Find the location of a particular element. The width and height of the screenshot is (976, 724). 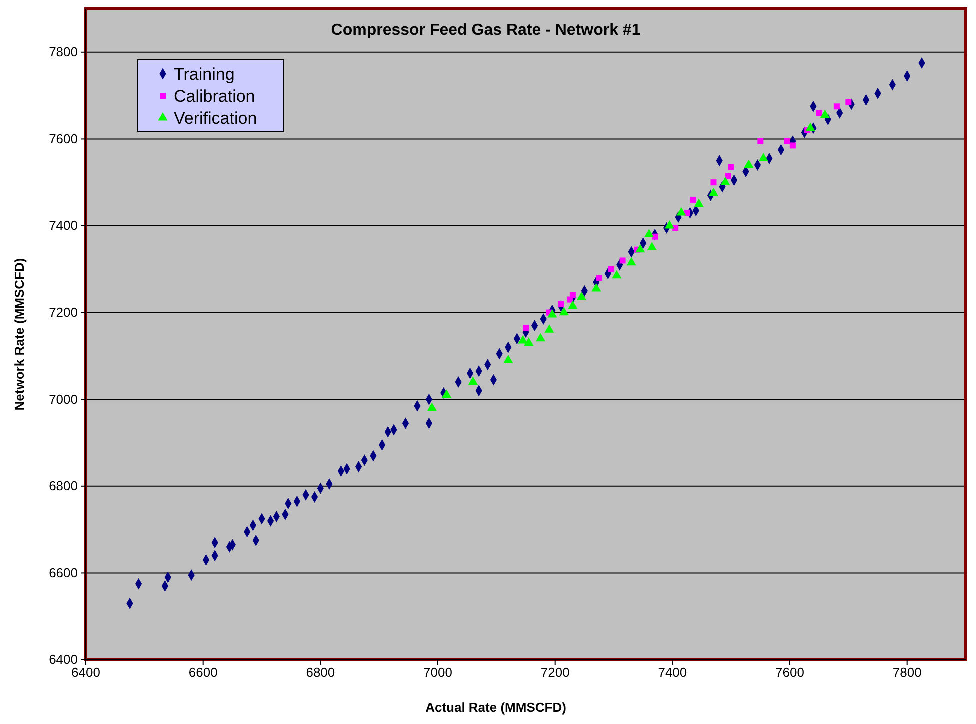

x-tick-label: 7200 is located at coordinates (555, 672).